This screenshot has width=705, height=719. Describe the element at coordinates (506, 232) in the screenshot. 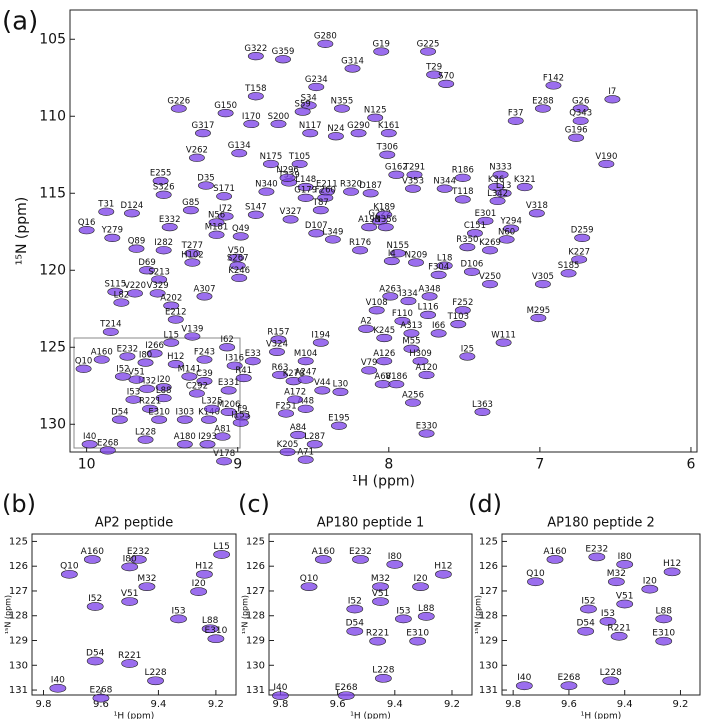

I see `peak-label: N60` at that location.